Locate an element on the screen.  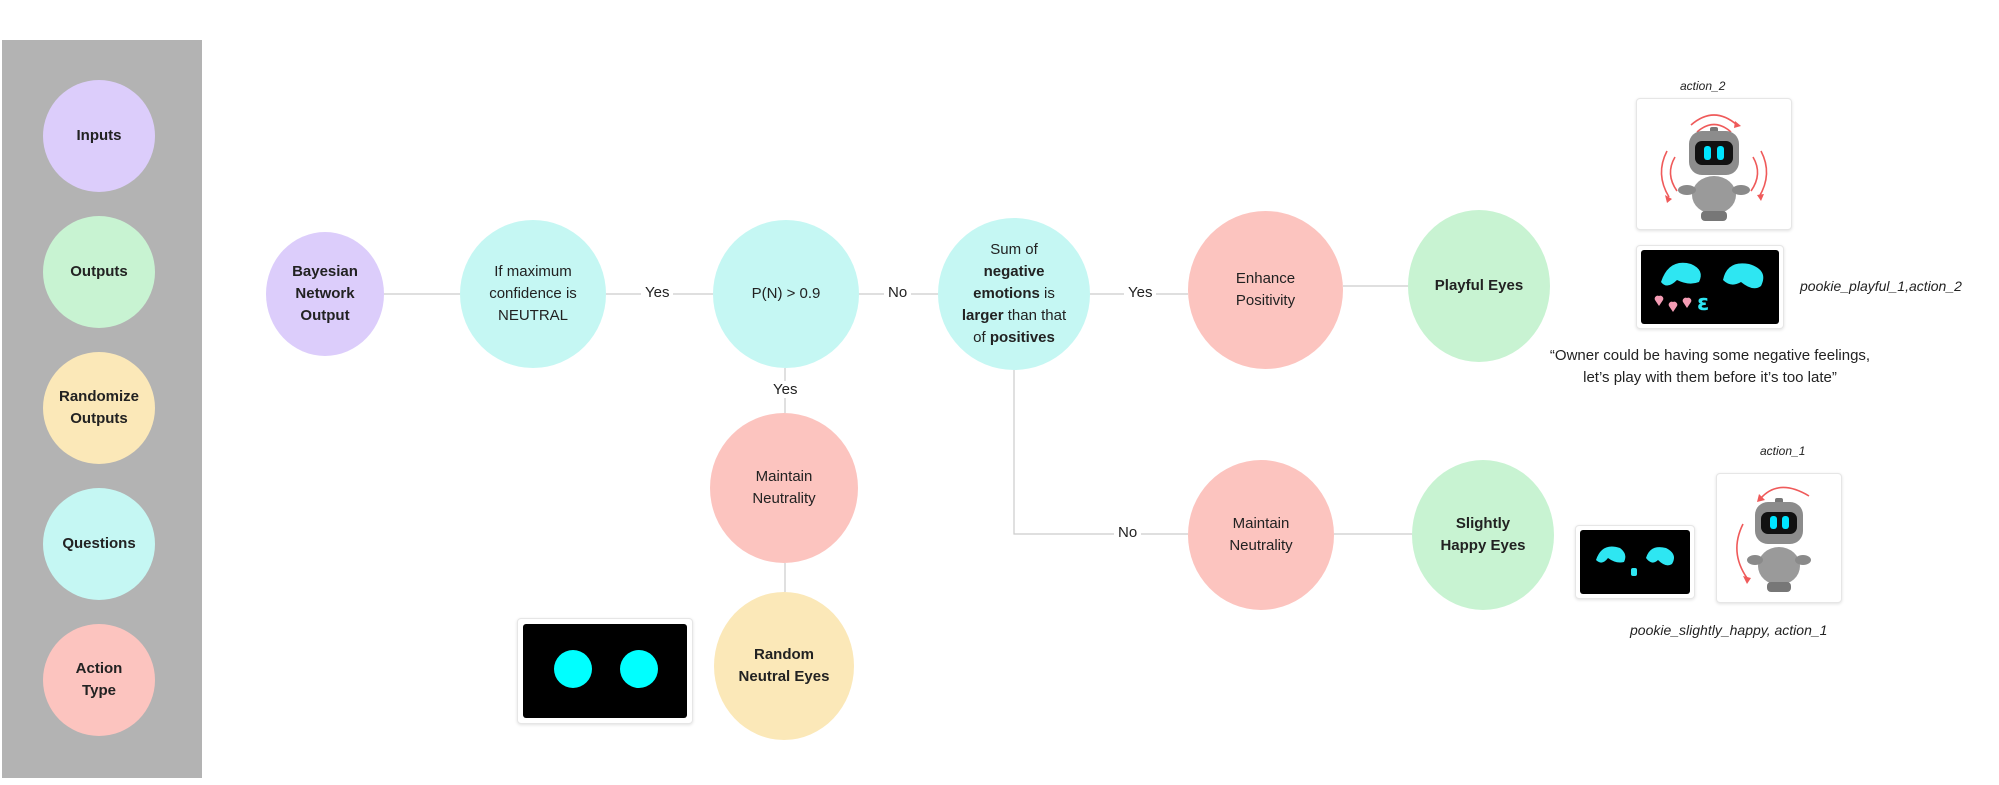
playful-eyes-screen: ɛ is located at coordinates (1710, 287).